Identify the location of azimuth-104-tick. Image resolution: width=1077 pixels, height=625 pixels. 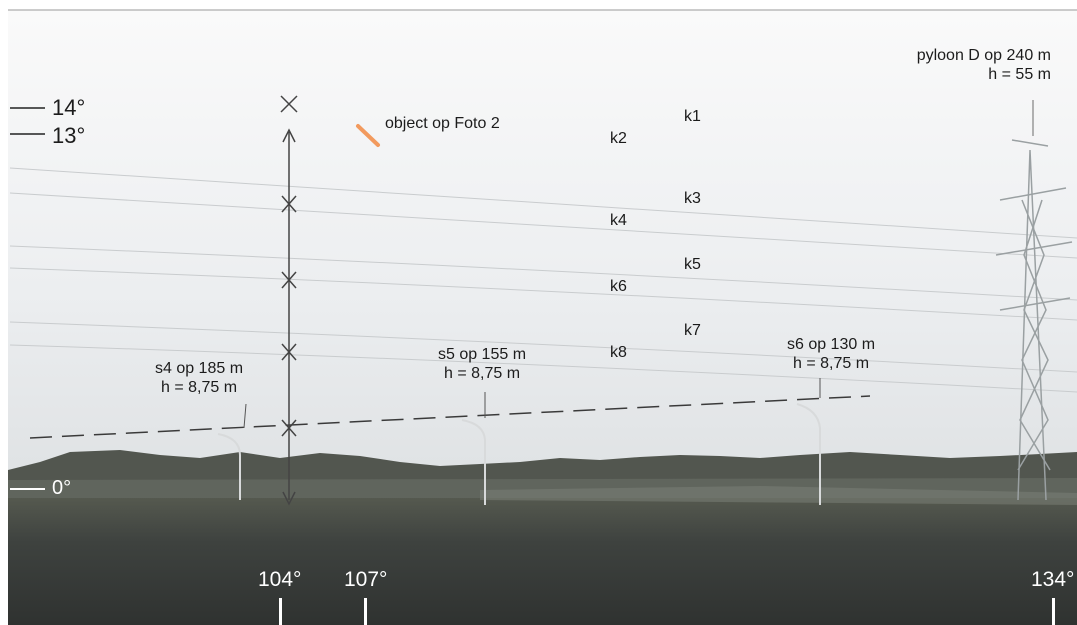
(280, 611).